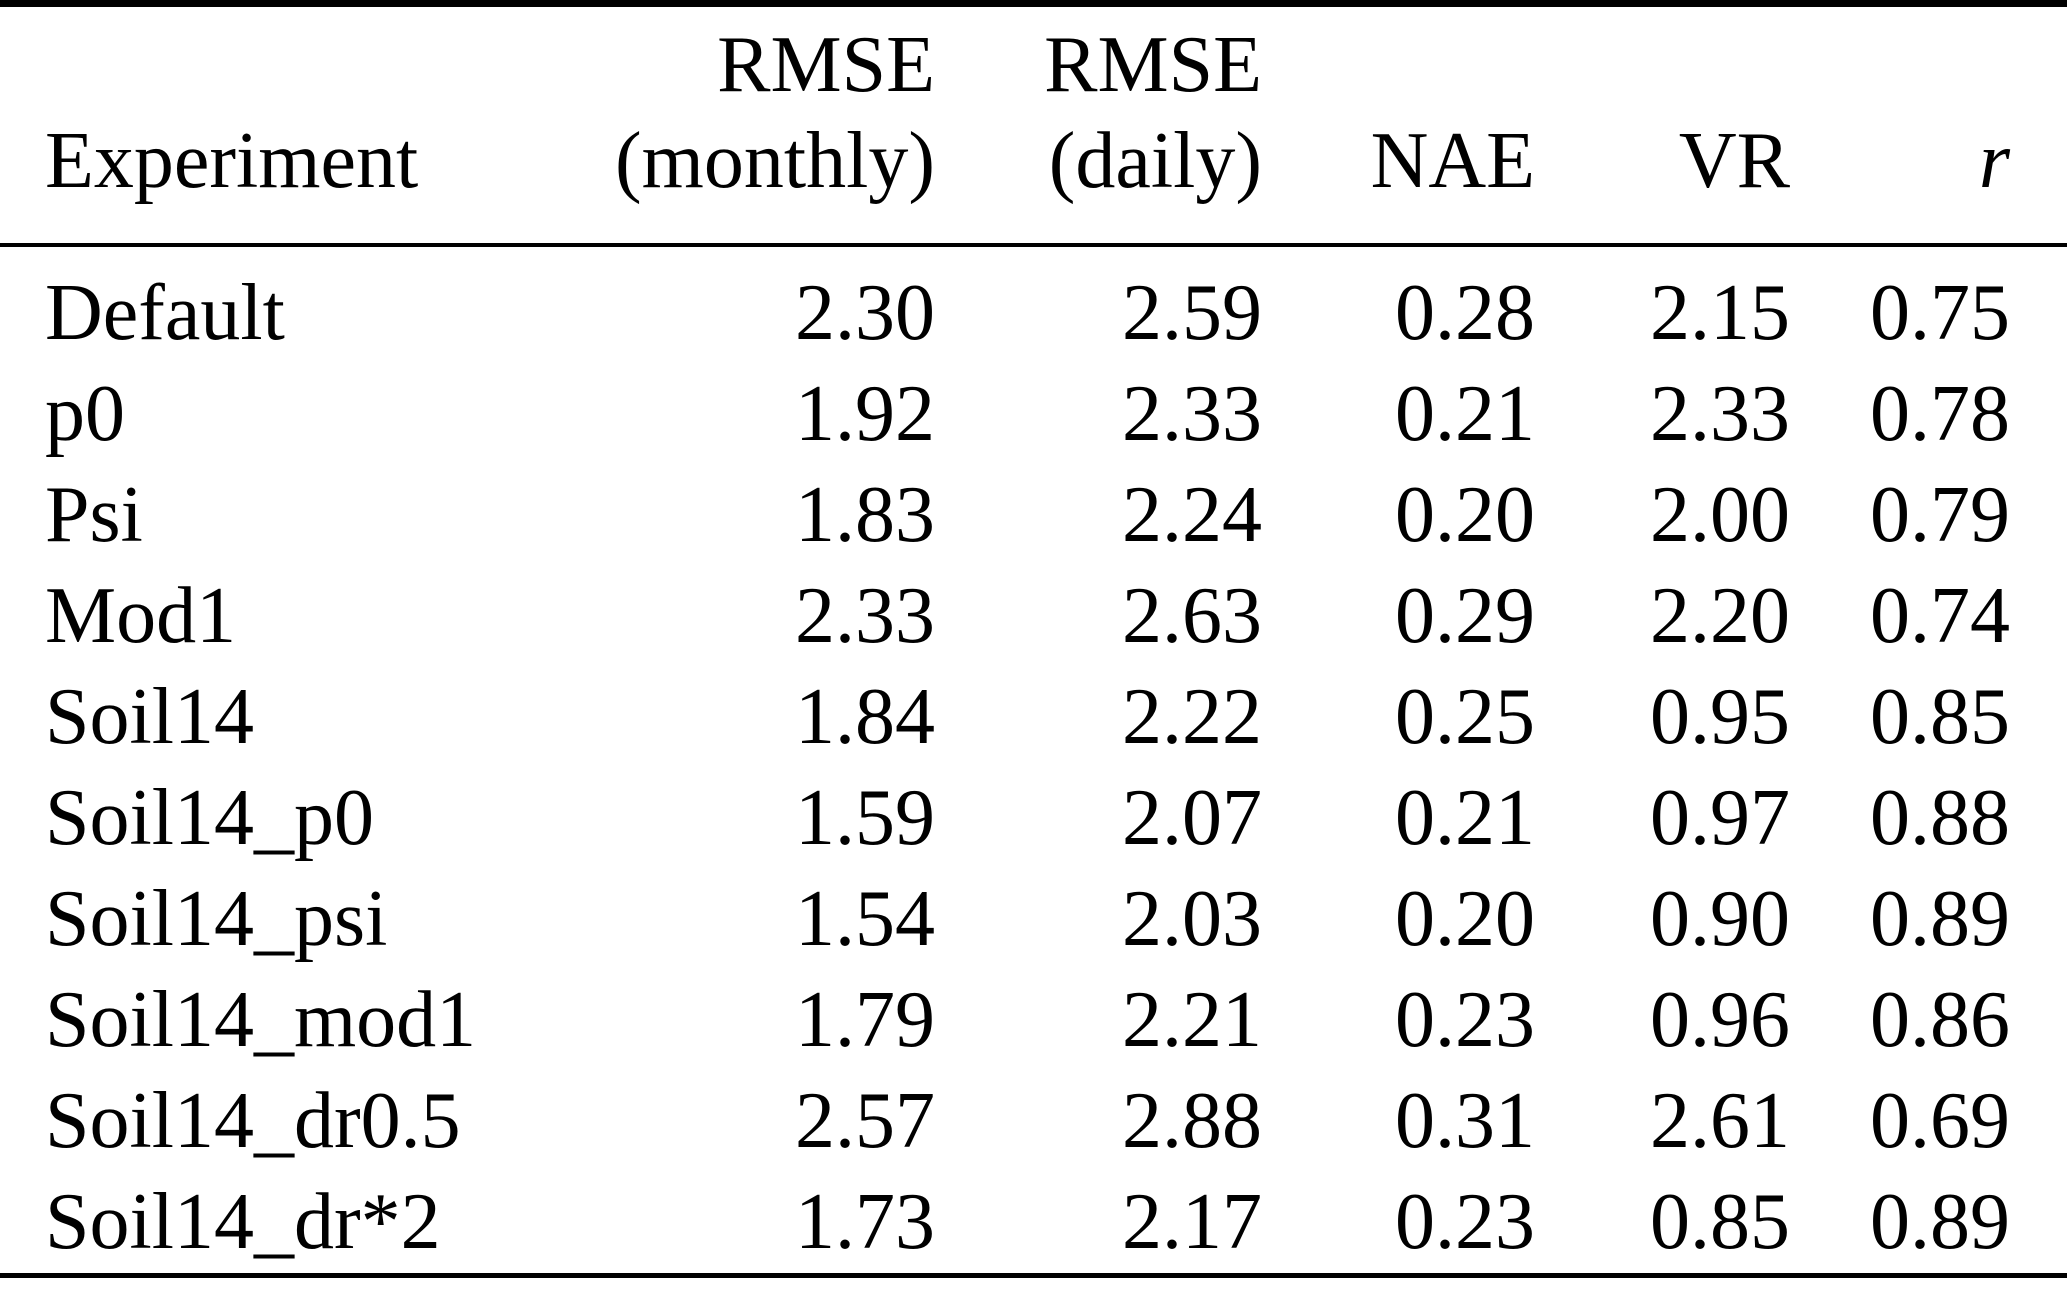 The image size is (2067, 1296). What do you see at coordinates (865, 616) in the screenshot?
I see `cell-rmse-monthly: 2.33` at bounding box center [865, 616].